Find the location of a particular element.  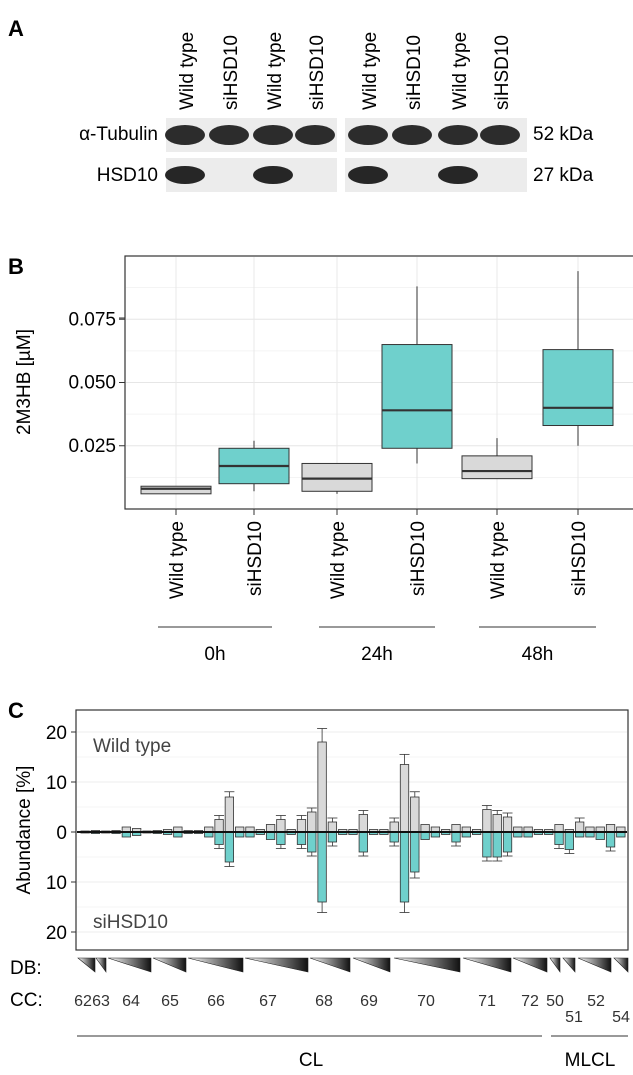

cc-label: 71 is located at coordinates (487, 1001).